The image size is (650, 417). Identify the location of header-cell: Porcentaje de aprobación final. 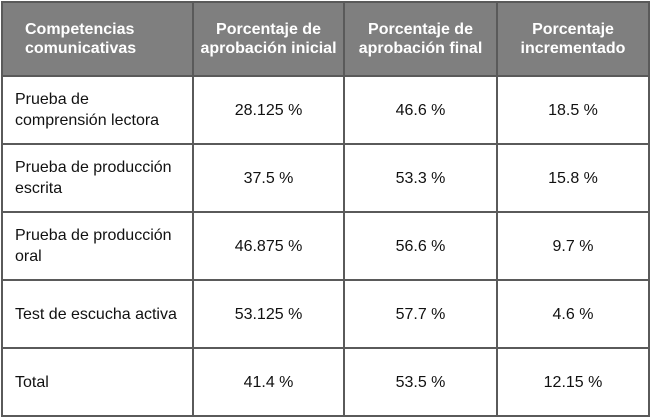
(420, 39).